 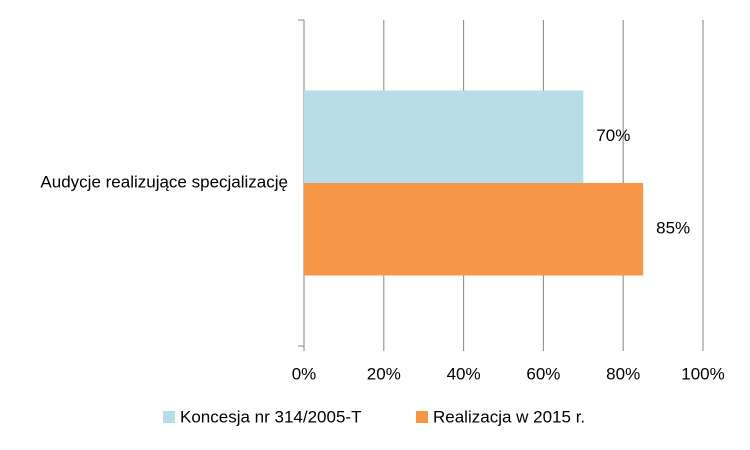 What do you see at coordinates (384, 373) in the screenshot?
I see `x-tick-label: 20%` at bounding box center [384, 373].